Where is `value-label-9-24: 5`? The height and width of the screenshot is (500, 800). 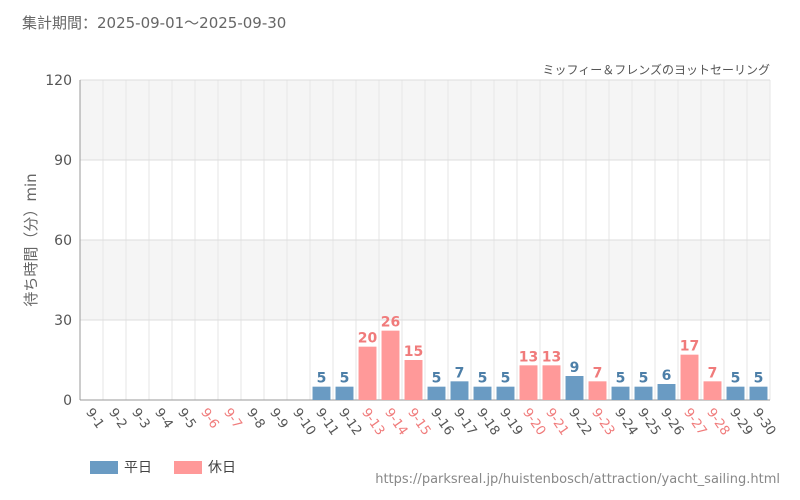
value-label-9-24: 5 is located at coordinates (621, 379).